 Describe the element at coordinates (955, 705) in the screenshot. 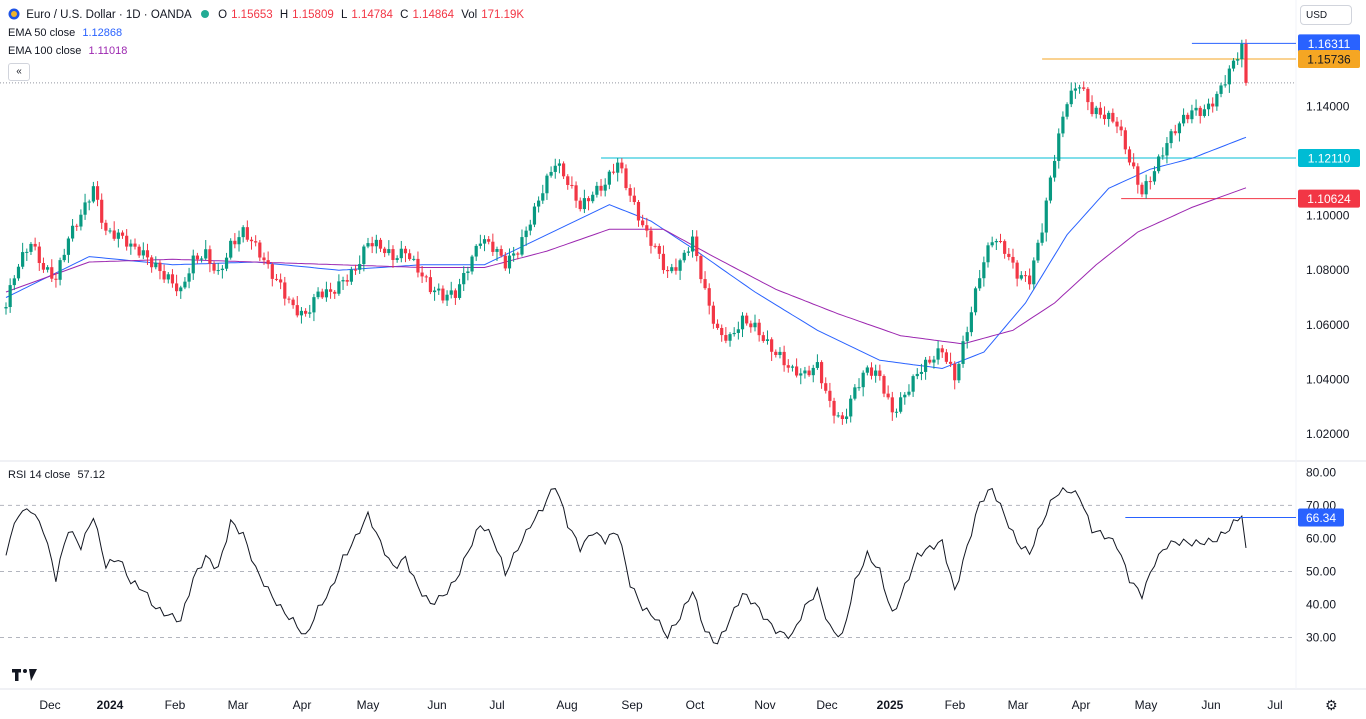

I see `time-tick-label: Feb` at that location.